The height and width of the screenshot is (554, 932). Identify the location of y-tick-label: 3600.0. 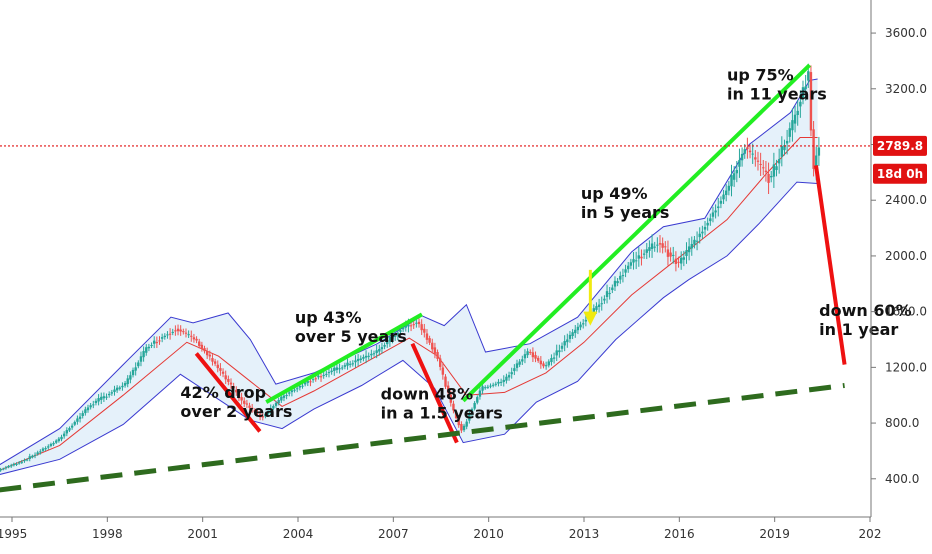
(906, 33).